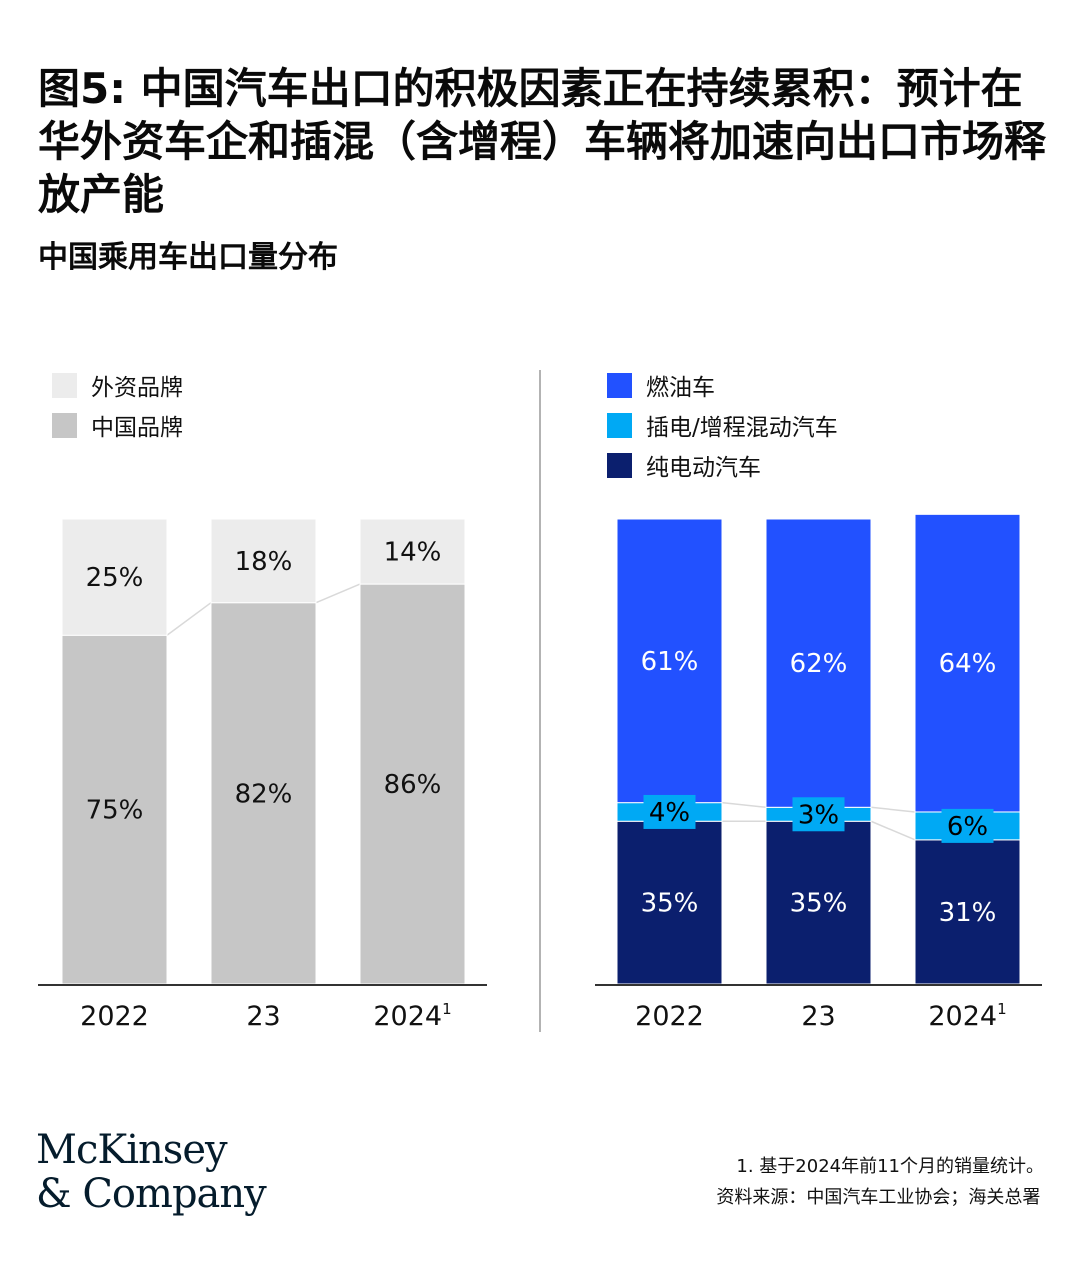 Image resolution: width=1080 pixels, height=1261 pixels. What do you see at coordinates (619, 425) in the screenshot?
I see `legend-swatch-phev` at bounding box center [619, 425].